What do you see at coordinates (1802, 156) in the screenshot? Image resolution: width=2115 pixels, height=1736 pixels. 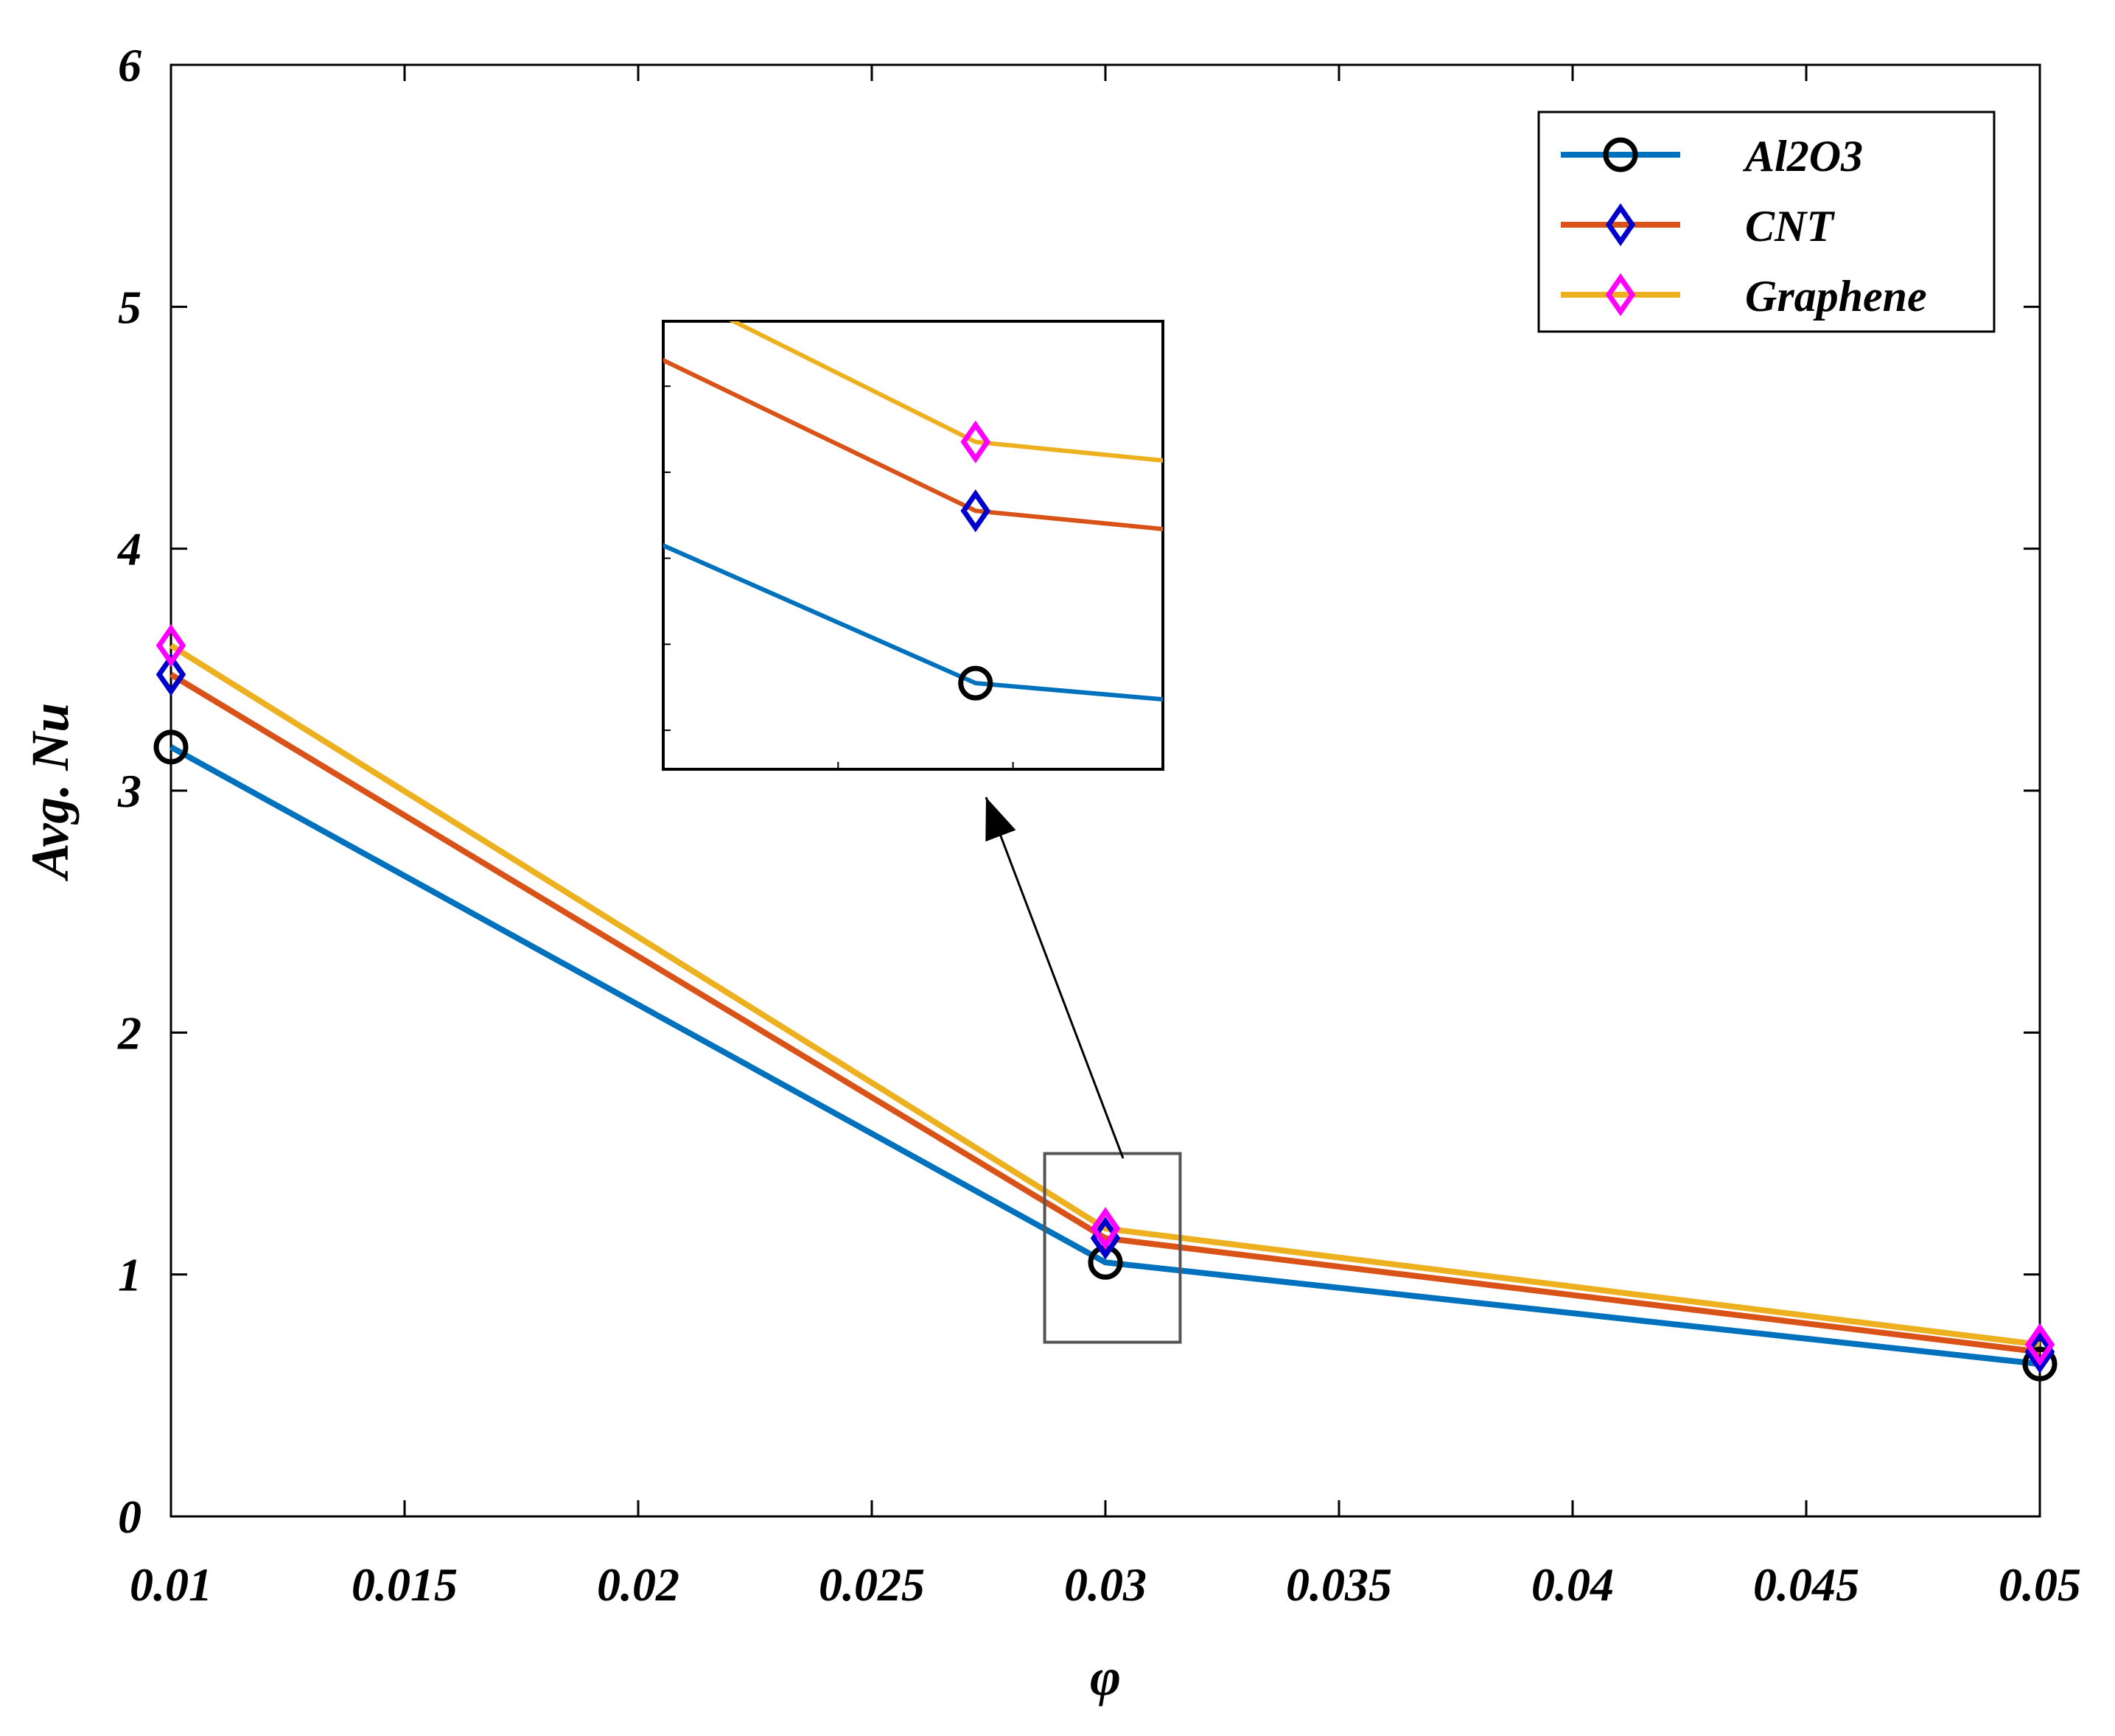 I see `legend-label-al2o3: Al2O3` at bounding box center [1802, 156].